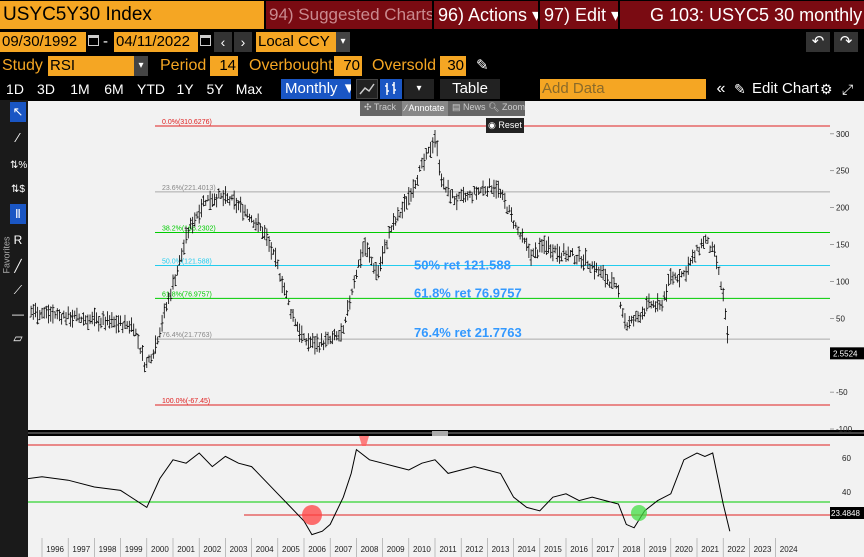 The image size is (864, 557). What do you see at coordinates (18, 189) in the screenshot?
I see `price-tool-icon: ⇅$` at bounding box center [18, 189].